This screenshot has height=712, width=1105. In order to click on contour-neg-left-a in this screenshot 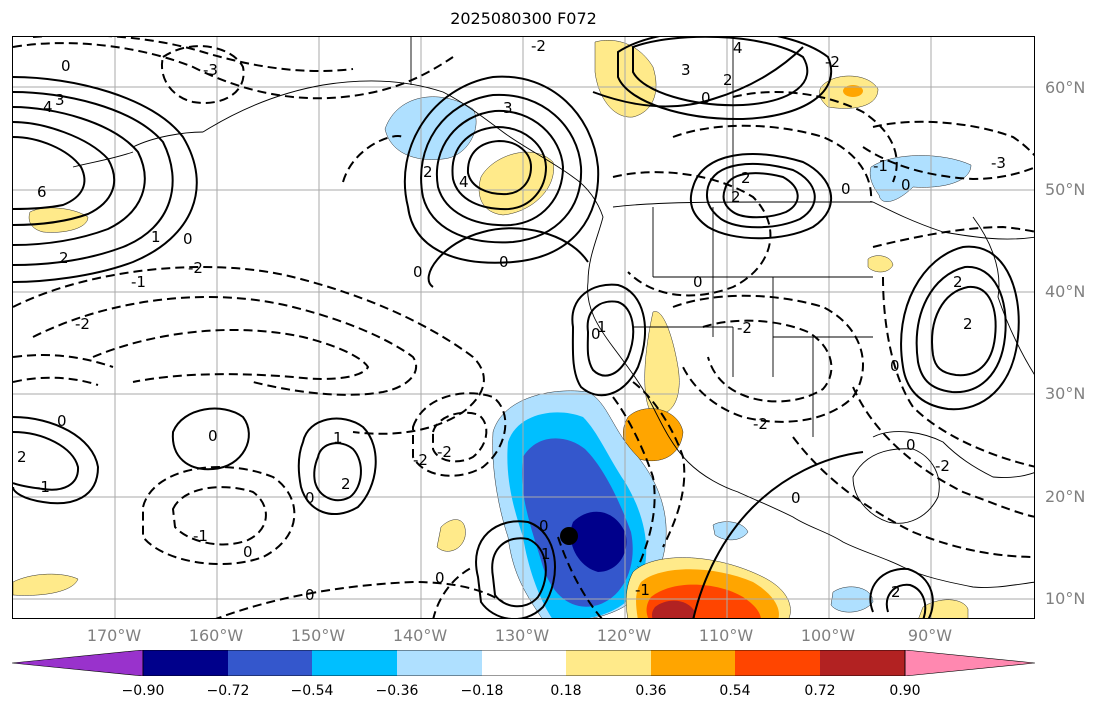, I will do `click(63, 361)`.